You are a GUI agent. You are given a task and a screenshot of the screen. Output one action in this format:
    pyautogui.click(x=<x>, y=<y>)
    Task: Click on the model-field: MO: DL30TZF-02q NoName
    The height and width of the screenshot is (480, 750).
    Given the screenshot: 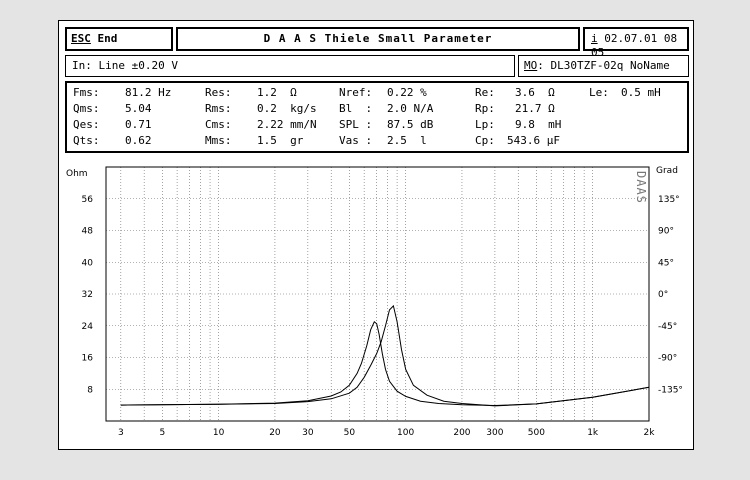 What is the action you would take?
    pyautogui.click(x=603, y=66)
    